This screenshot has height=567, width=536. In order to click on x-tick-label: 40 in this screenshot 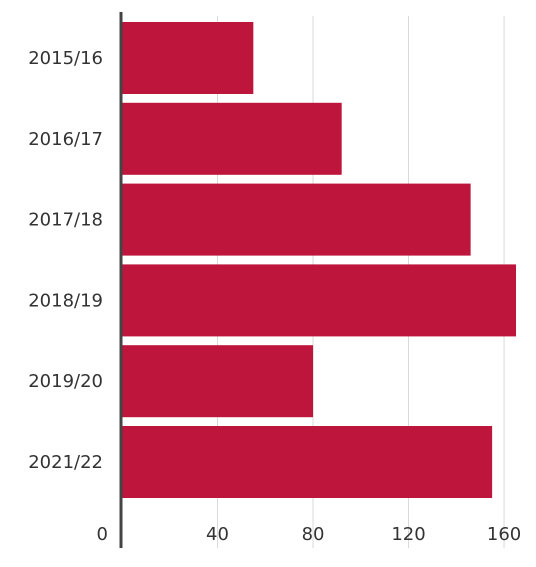, I will do `click(217, 534)`.